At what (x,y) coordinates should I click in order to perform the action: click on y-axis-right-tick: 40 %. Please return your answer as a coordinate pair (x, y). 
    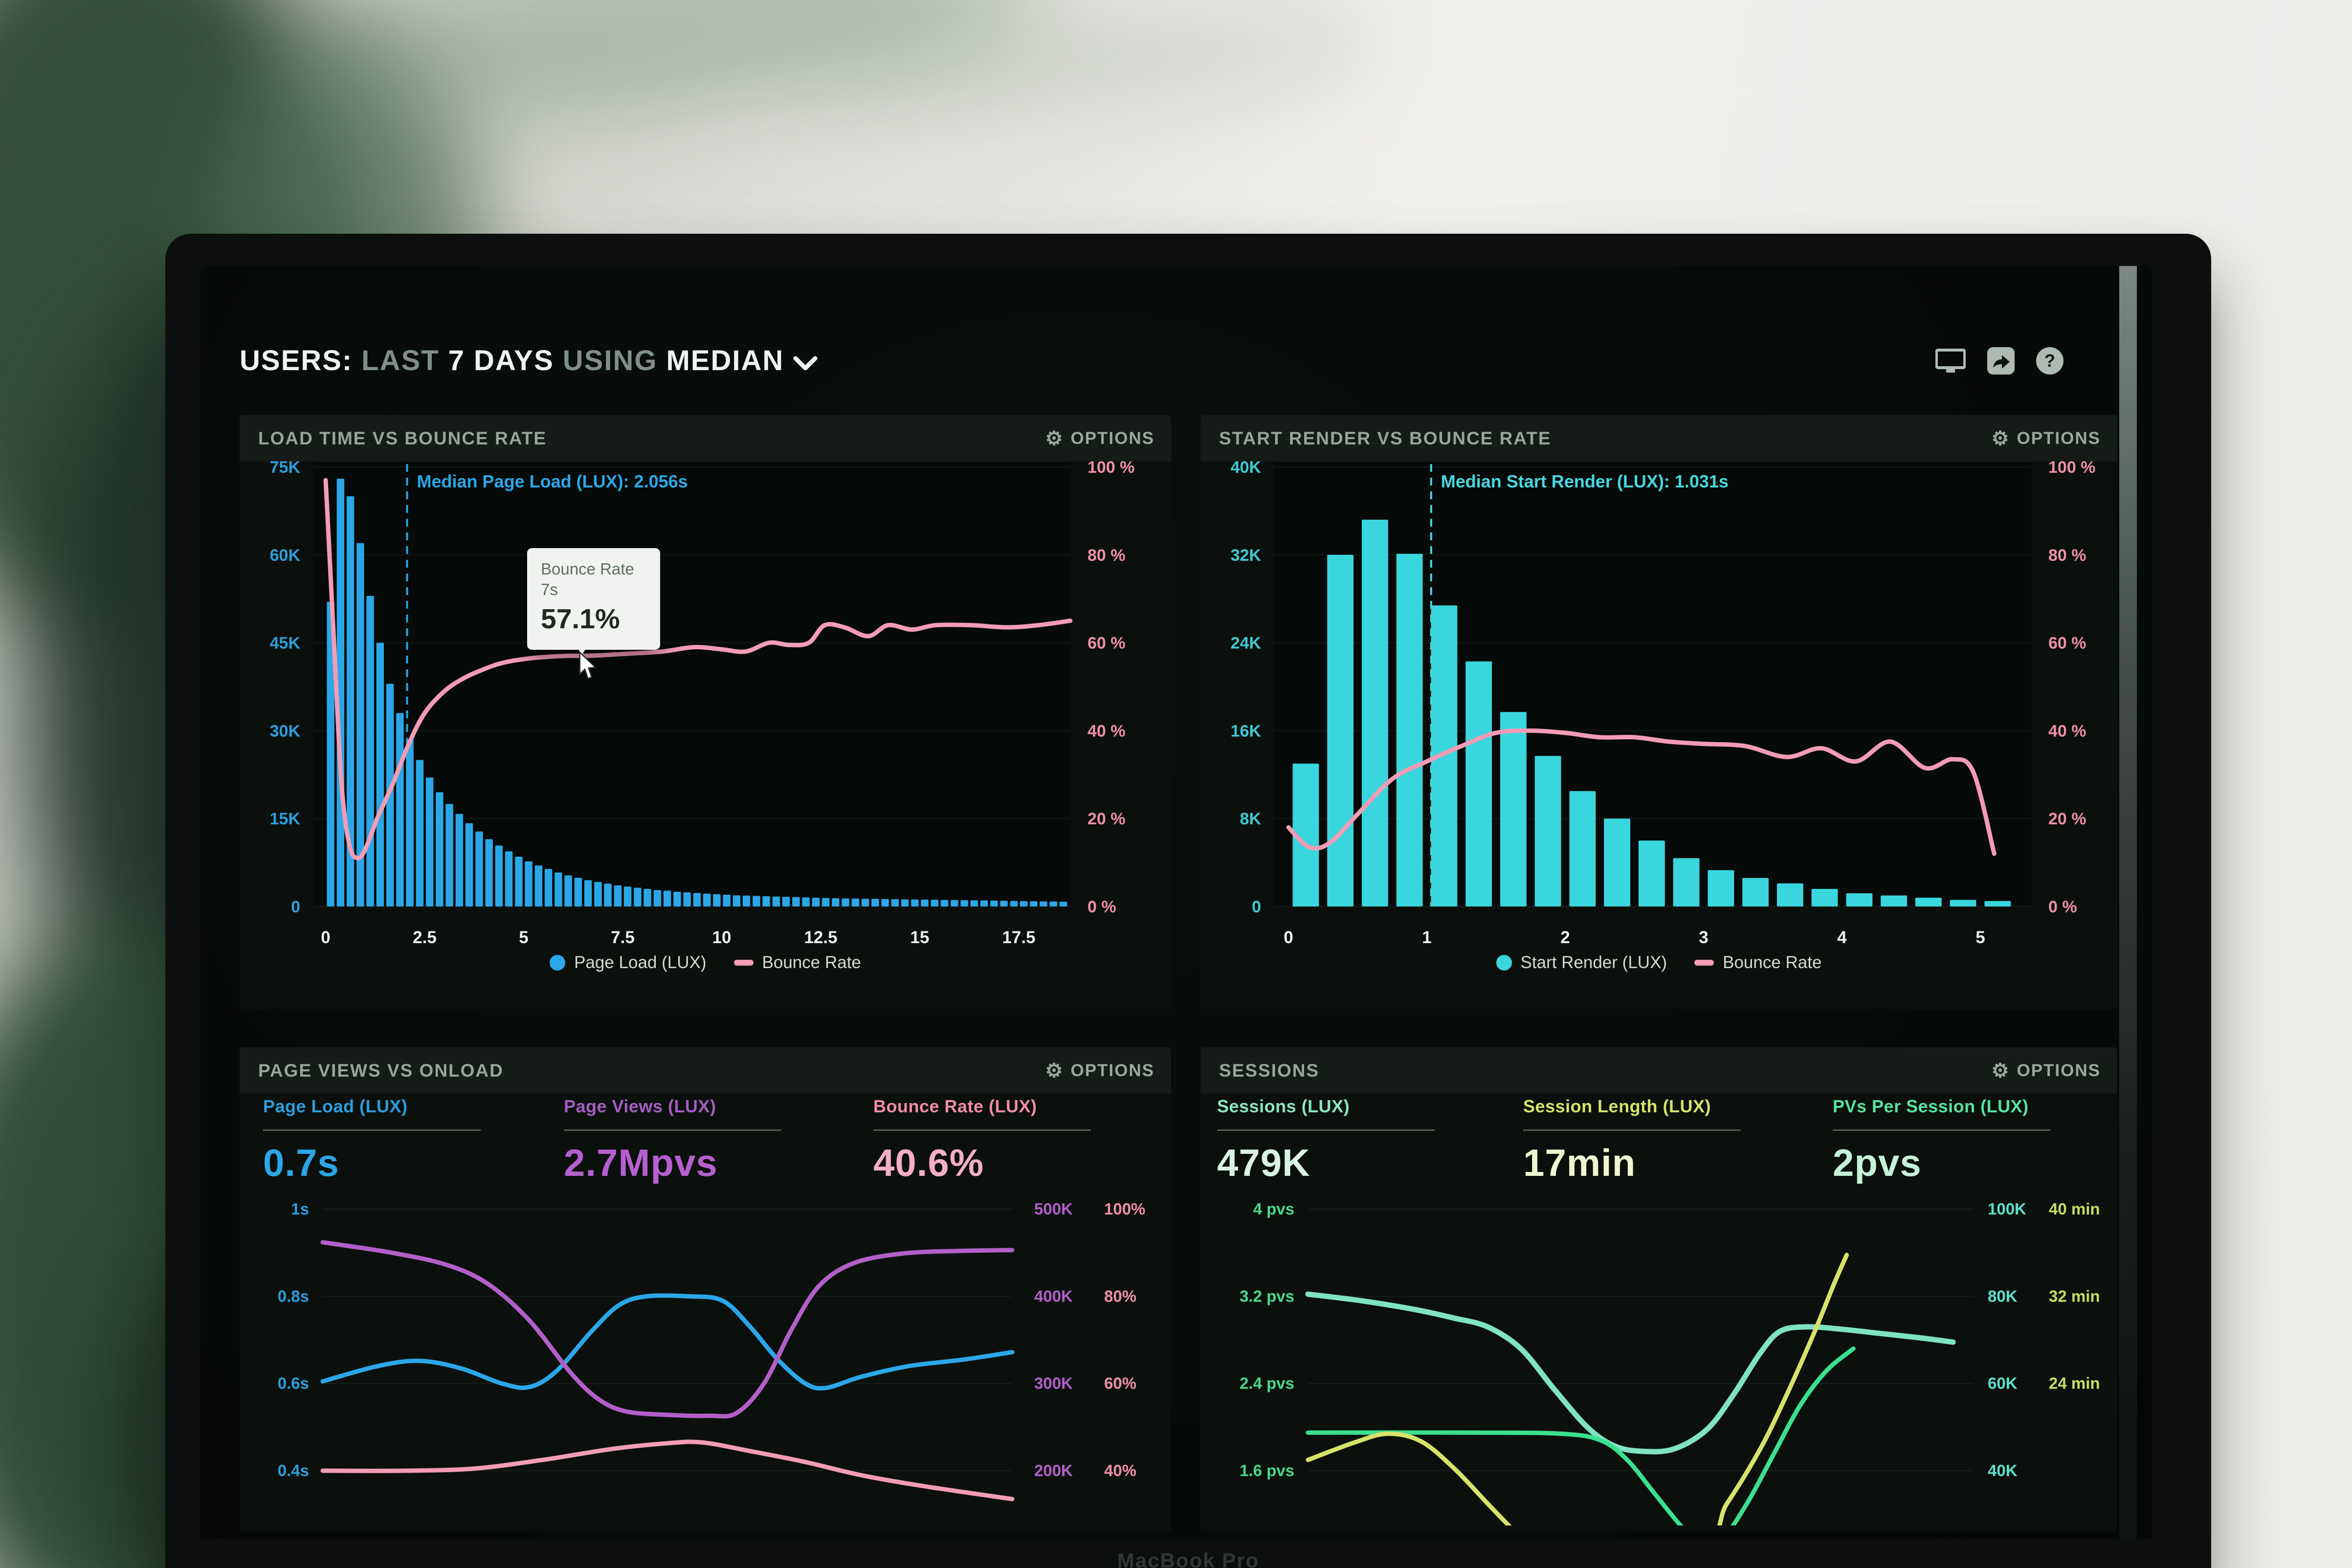
    Looking at the image, I should click on (1106, 731).